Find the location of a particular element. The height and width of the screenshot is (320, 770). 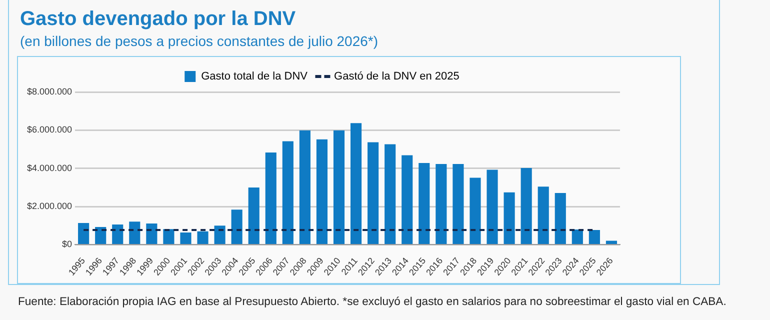

y-tick-label: $2.000.000 is located at coordinates (49, 206).